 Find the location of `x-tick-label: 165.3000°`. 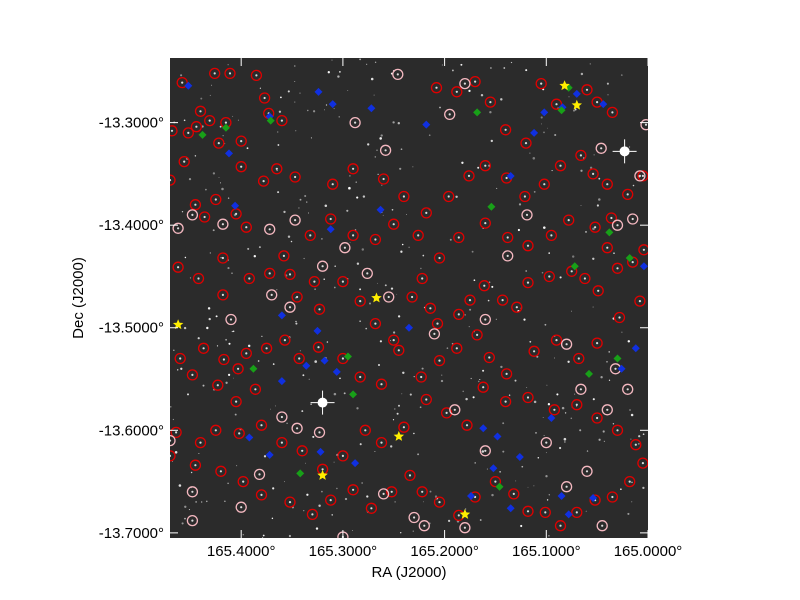

x-tick-label: 165.3000° is located at coordinates (343, 551).